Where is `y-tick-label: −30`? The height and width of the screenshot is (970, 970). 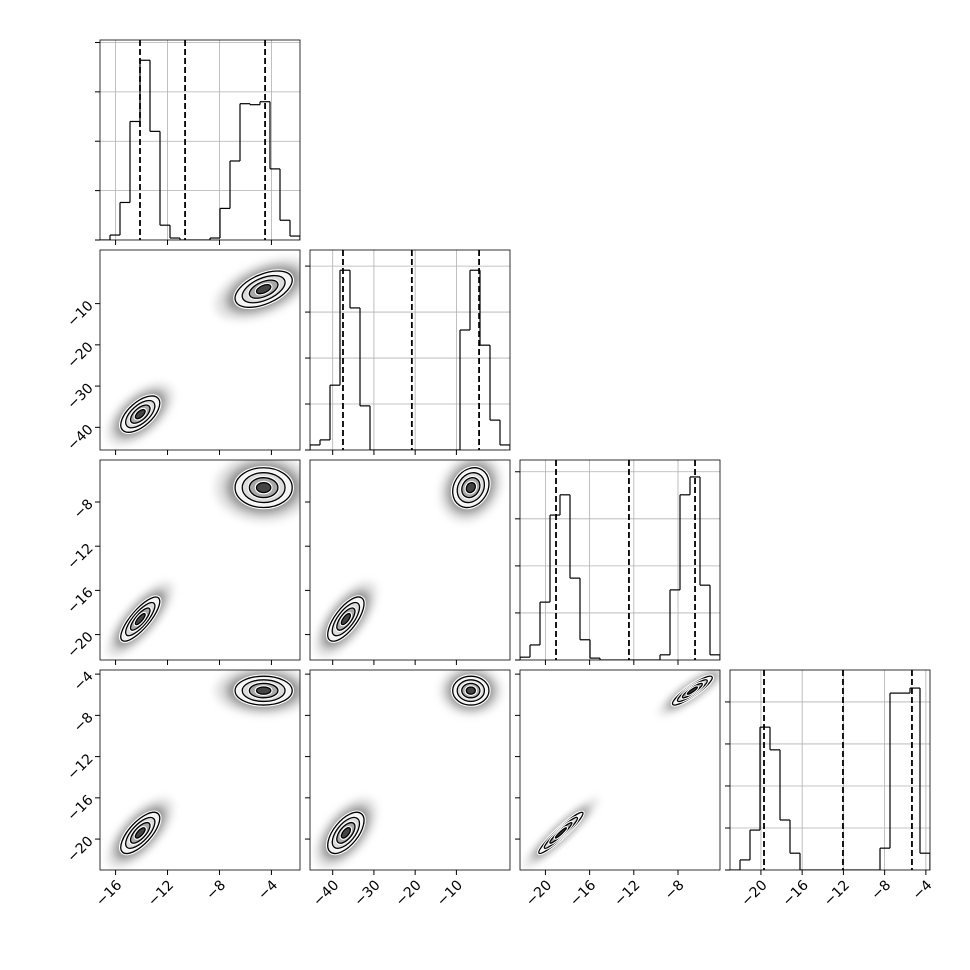
y-tick-label: −30 is located at coordinates (80, 396).